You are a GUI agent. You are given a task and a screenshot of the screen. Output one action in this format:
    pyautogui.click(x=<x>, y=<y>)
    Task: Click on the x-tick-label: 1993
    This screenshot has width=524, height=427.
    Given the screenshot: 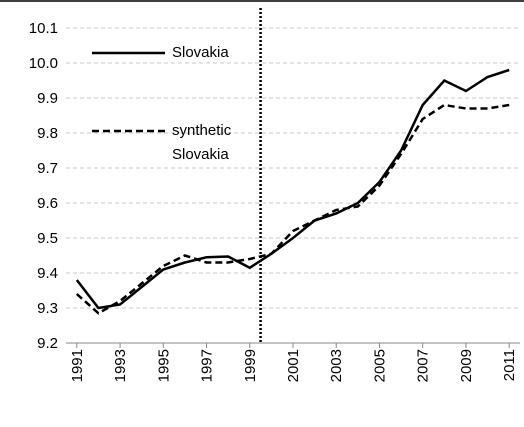 What is the action you would take?
    pyautogui.click(x=120, y=365)
    